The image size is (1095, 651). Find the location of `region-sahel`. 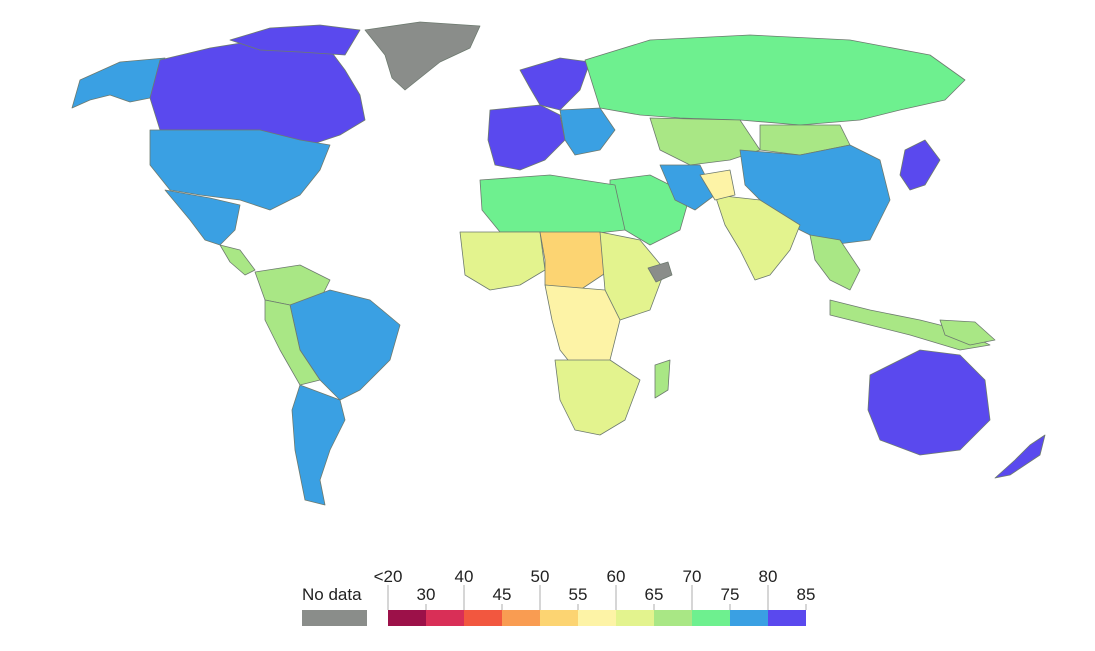

region-sahel is located at coordinates (575, 261).